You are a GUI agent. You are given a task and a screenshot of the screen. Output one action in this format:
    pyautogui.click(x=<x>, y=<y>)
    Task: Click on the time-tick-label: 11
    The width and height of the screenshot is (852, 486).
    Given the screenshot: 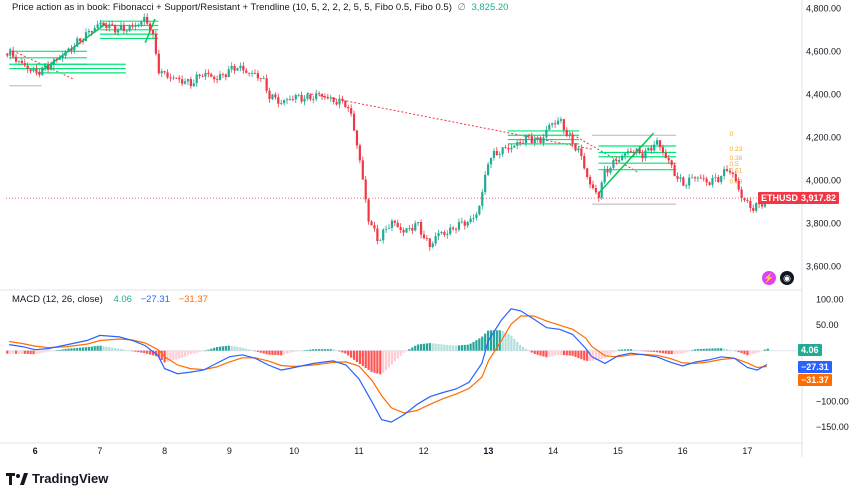 What is the action you would take?
    pyautogui.click(x=358, y=451)
    